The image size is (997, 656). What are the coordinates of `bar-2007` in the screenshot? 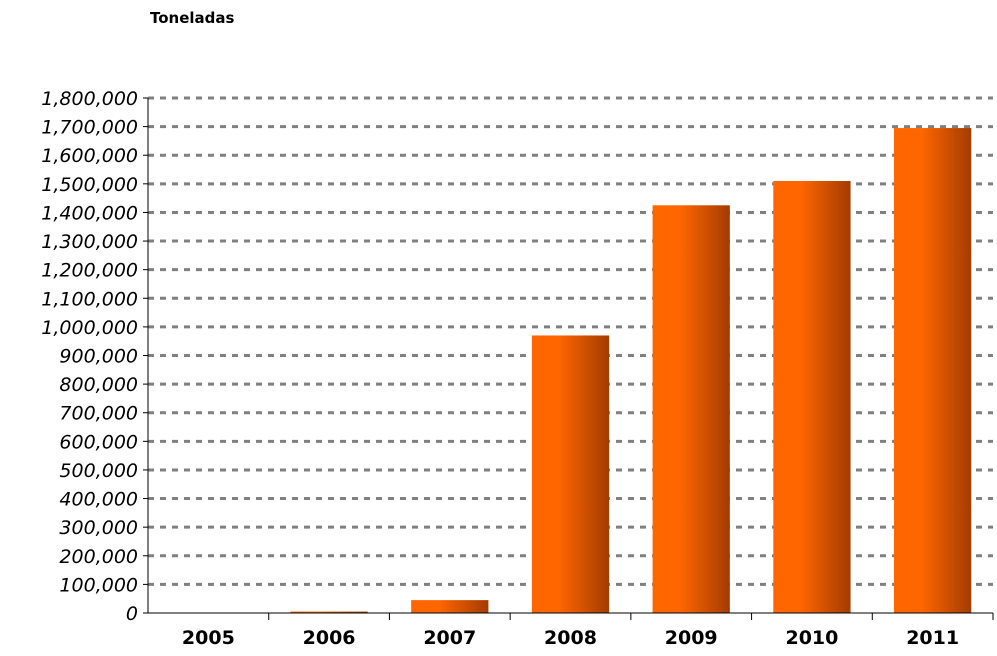 It's located at (450, 606).